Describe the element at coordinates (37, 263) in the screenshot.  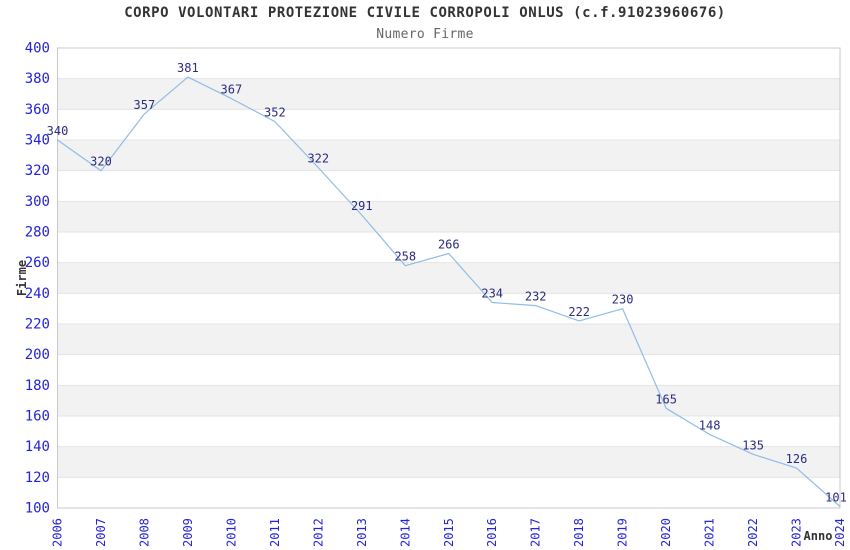
I see `y-tick-label: 260` at that location.